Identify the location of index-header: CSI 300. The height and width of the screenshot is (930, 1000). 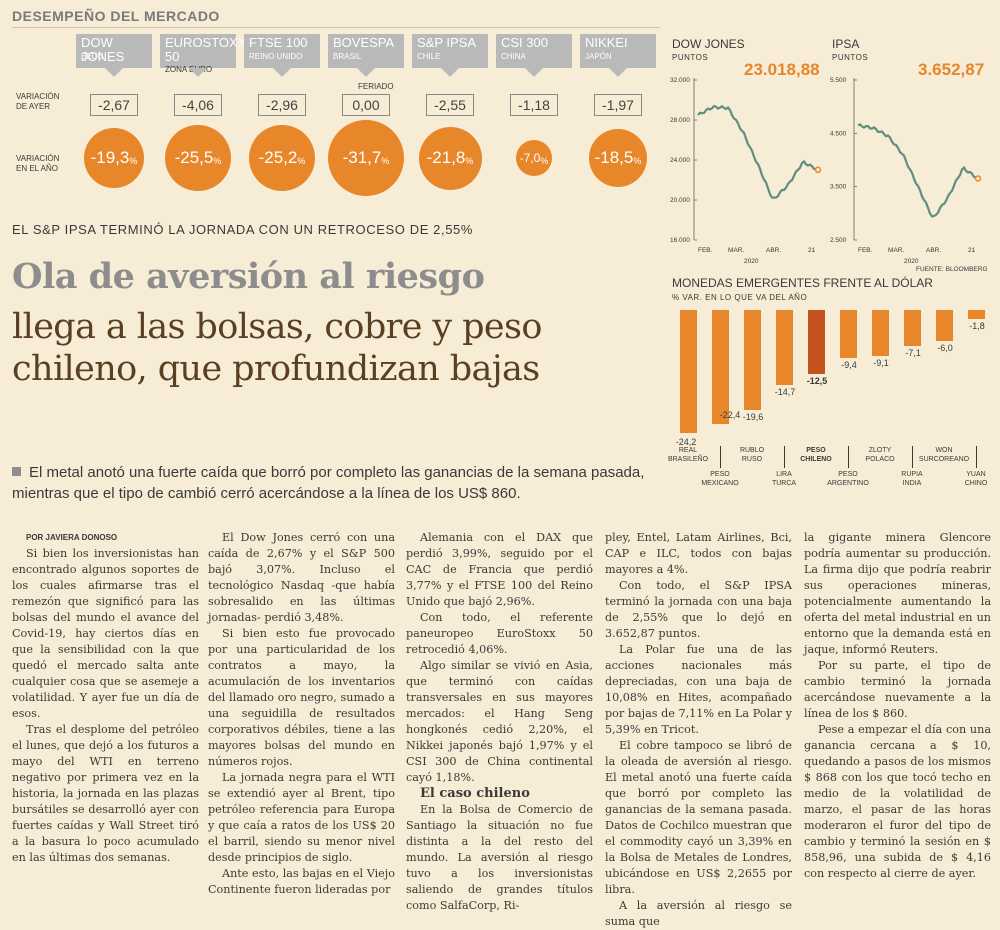
(534, 51).